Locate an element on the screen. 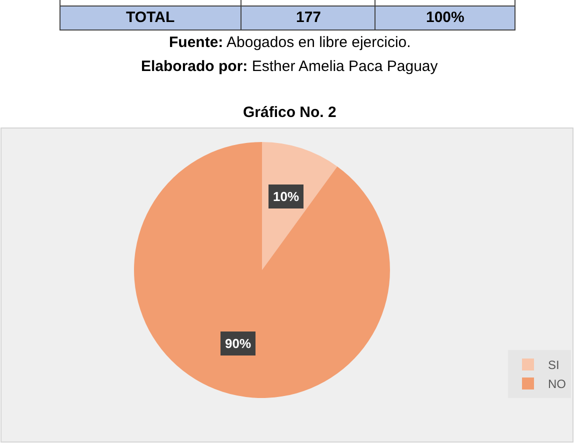 Image resolution: width=579 pixels, height=443 pixels. data-label: 90% is located at coordinates (238, 343).